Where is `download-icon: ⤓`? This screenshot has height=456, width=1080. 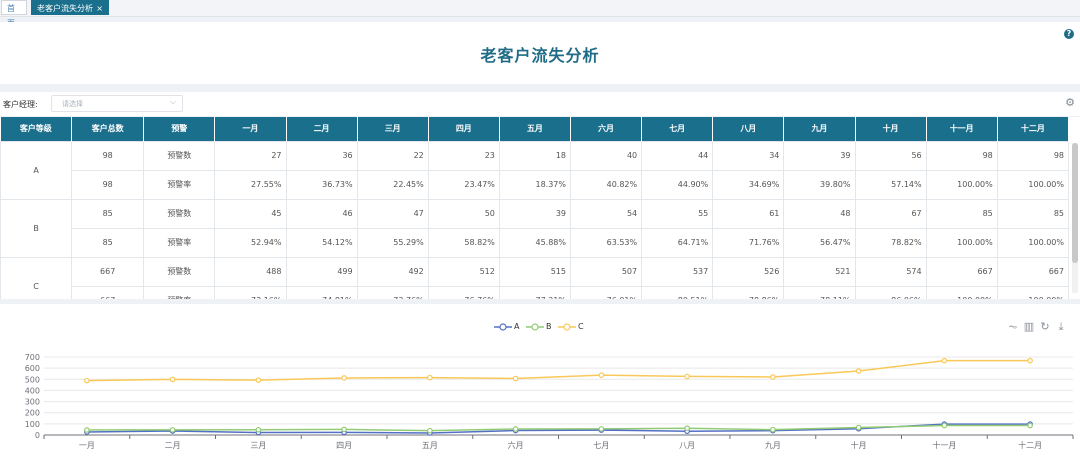 download-icon: ⤓ is located at coordinates (1061, 326).